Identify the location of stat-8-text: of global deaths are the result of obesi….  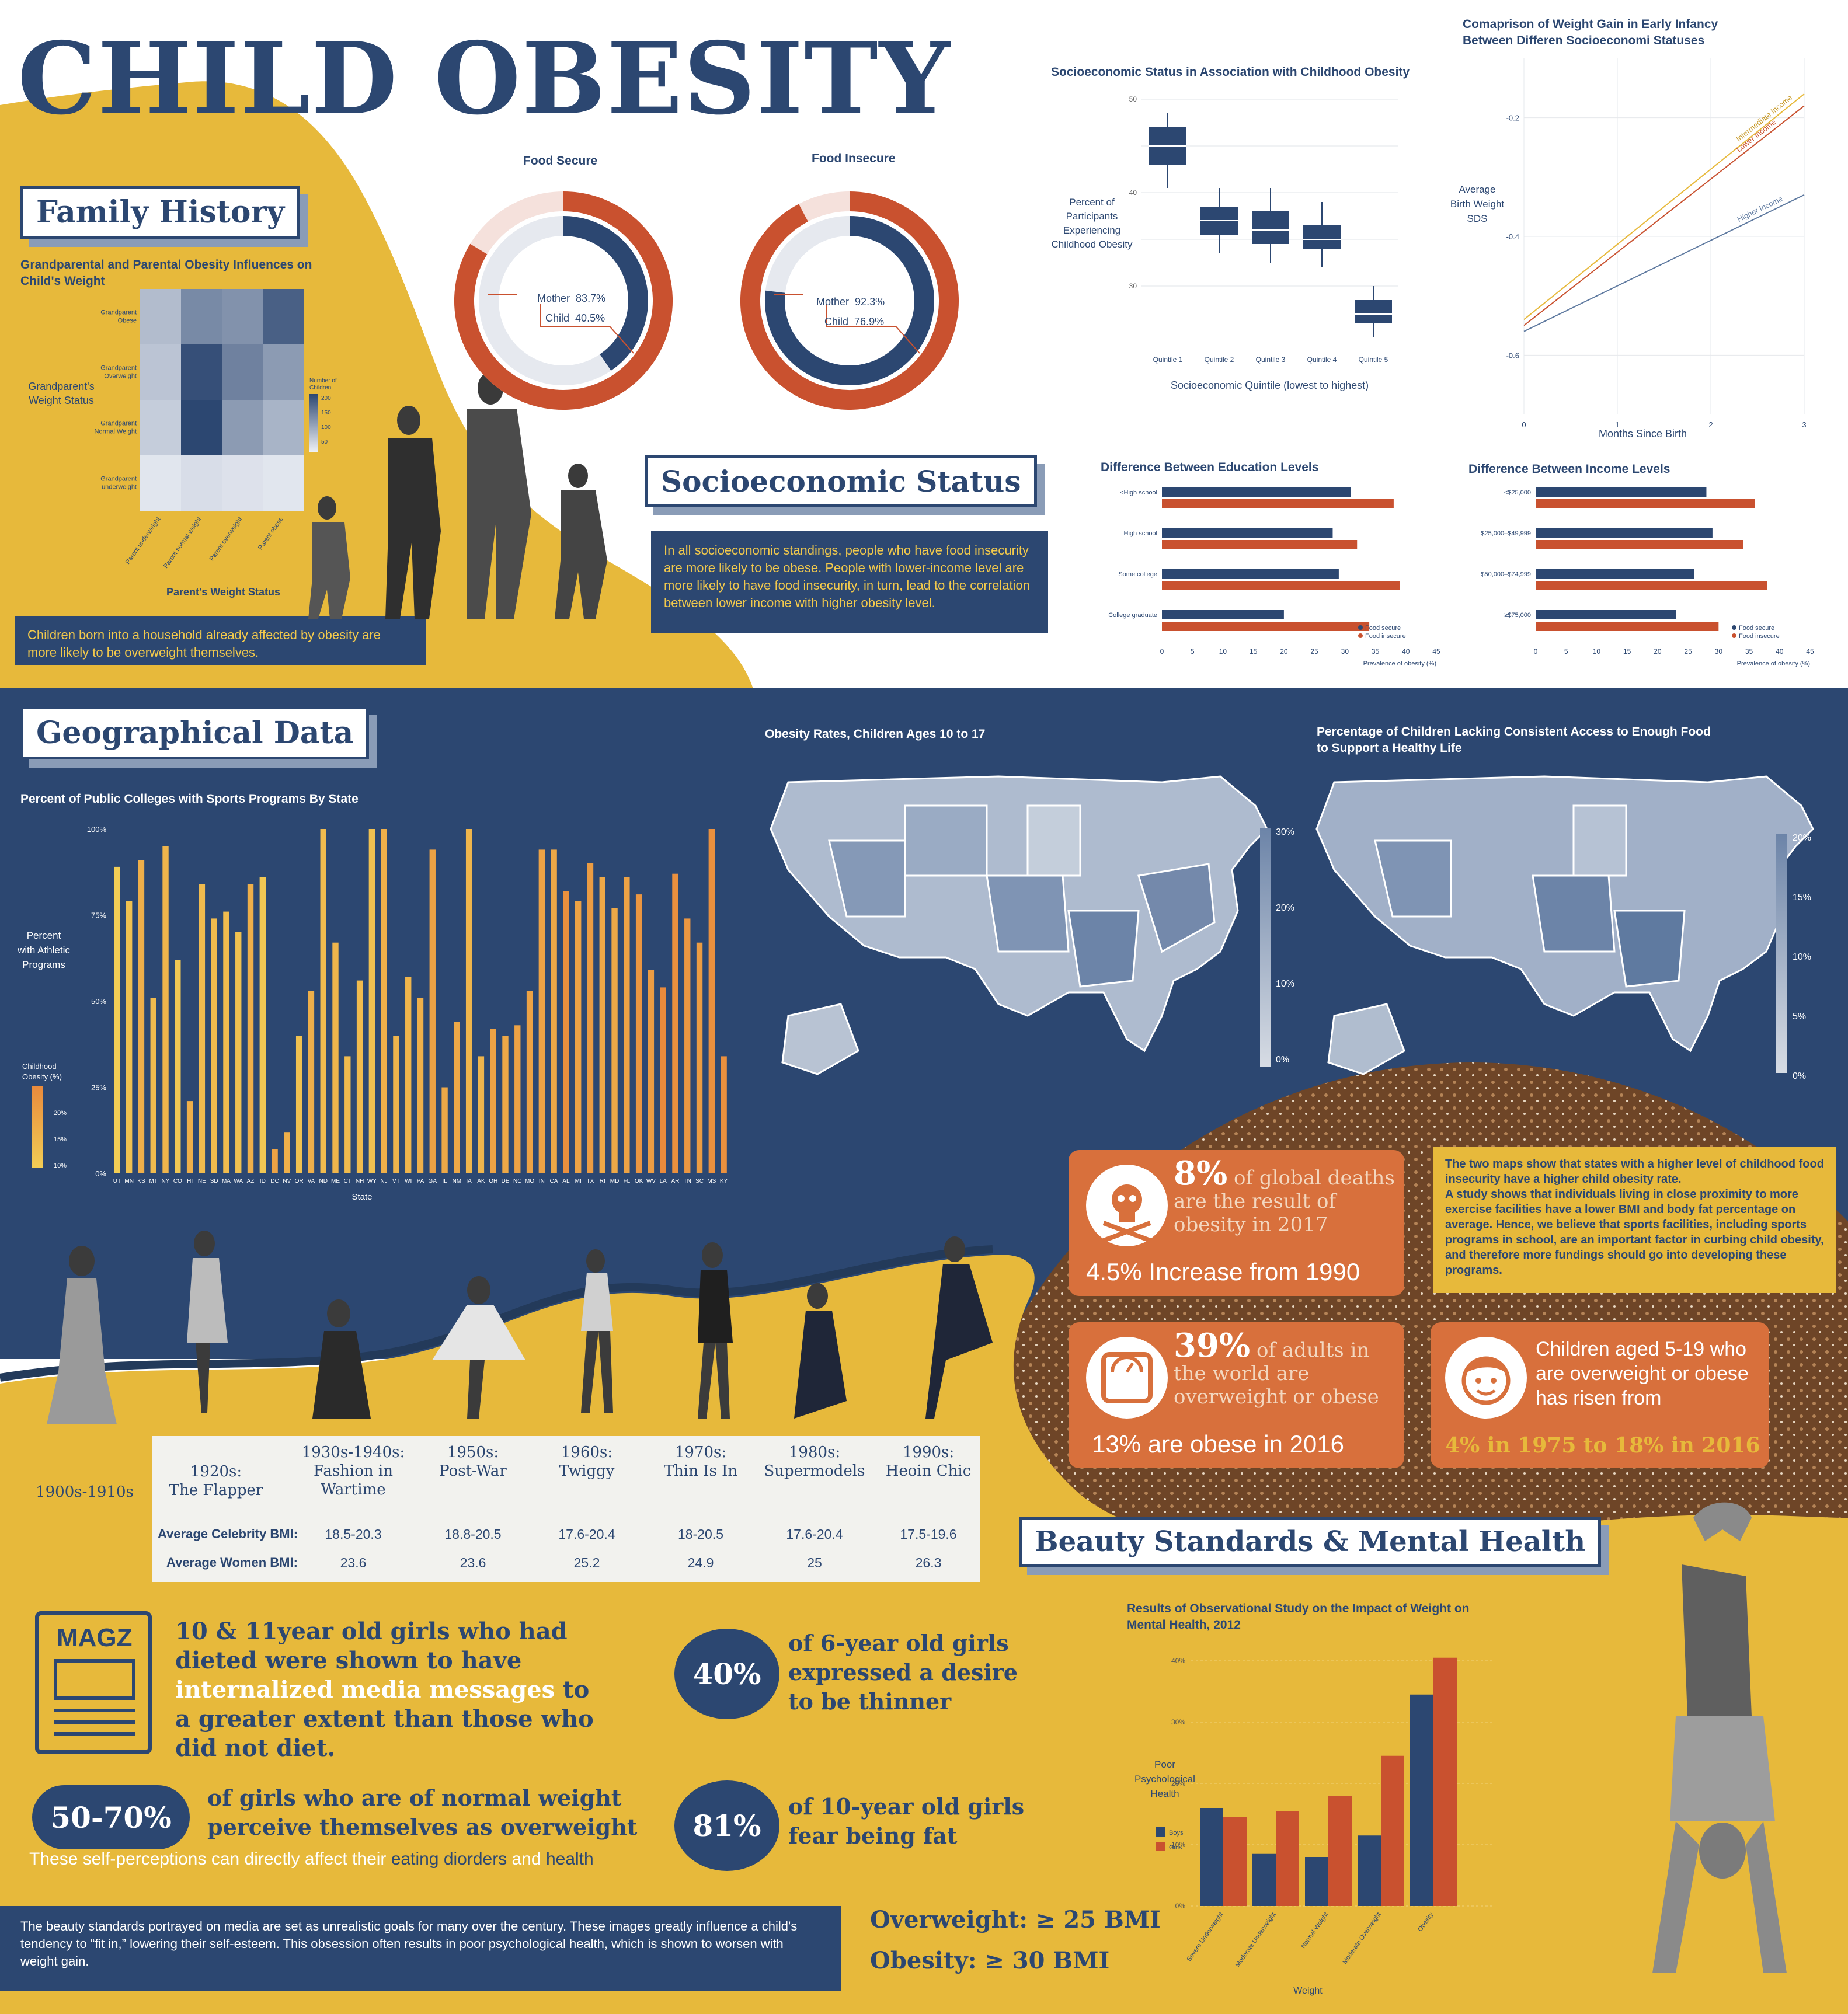
(1284, 1201).